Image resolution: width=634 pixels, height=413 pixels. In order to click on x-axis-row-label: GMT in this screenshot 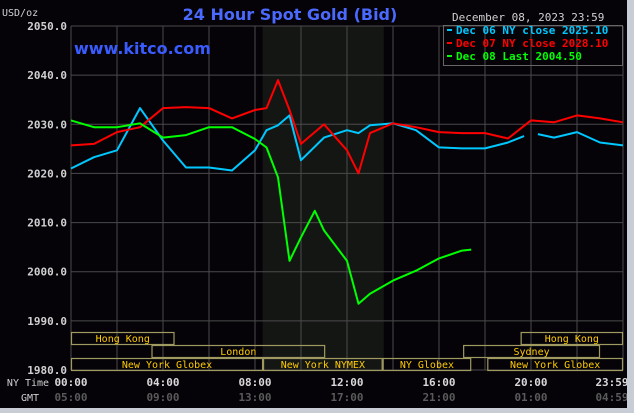, I will do `click(30, 398)`.